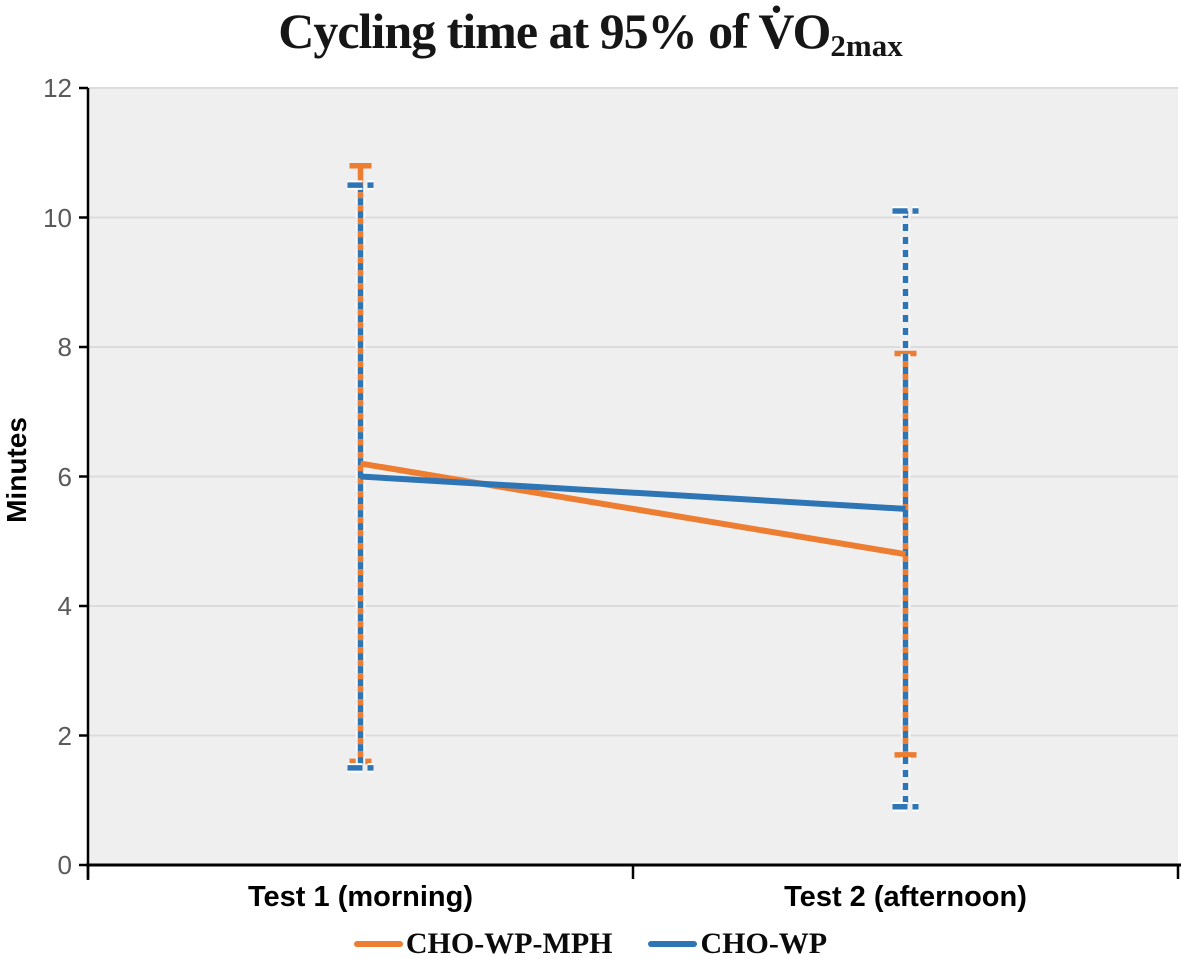 Image resolution: width=1181 pixels, height=959 pixels. I want to click on y-axis-tick-label: 12, so click(57, 88).